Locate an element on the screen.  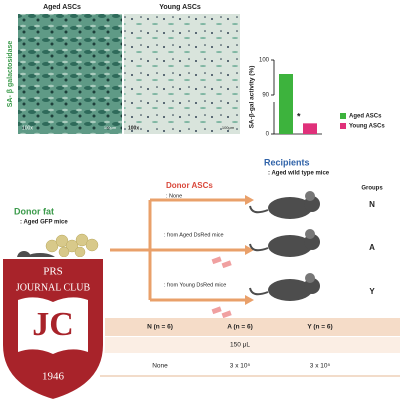
recipients-sub: : Aged wild type mice is located at coordinates (299, 174).